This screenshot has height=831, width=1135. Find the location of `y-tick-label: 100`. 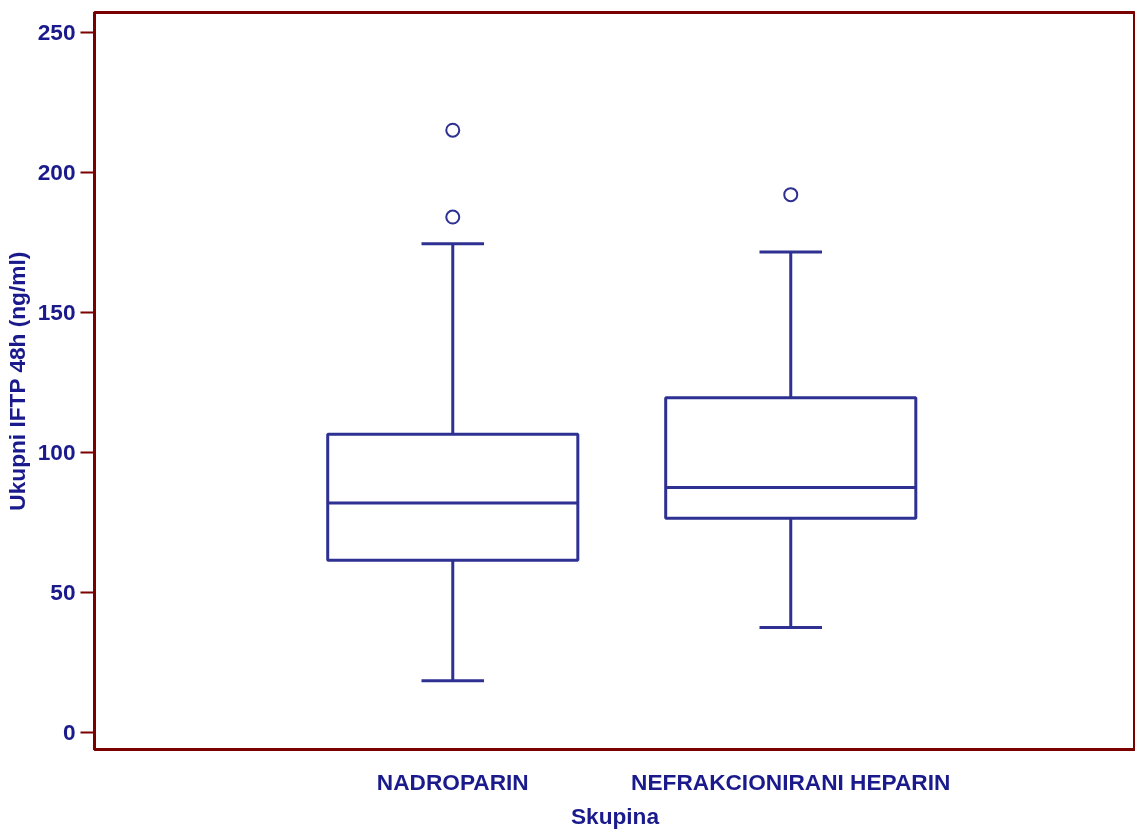

y-tick-label: 100 is located at coordinates (56, 451).